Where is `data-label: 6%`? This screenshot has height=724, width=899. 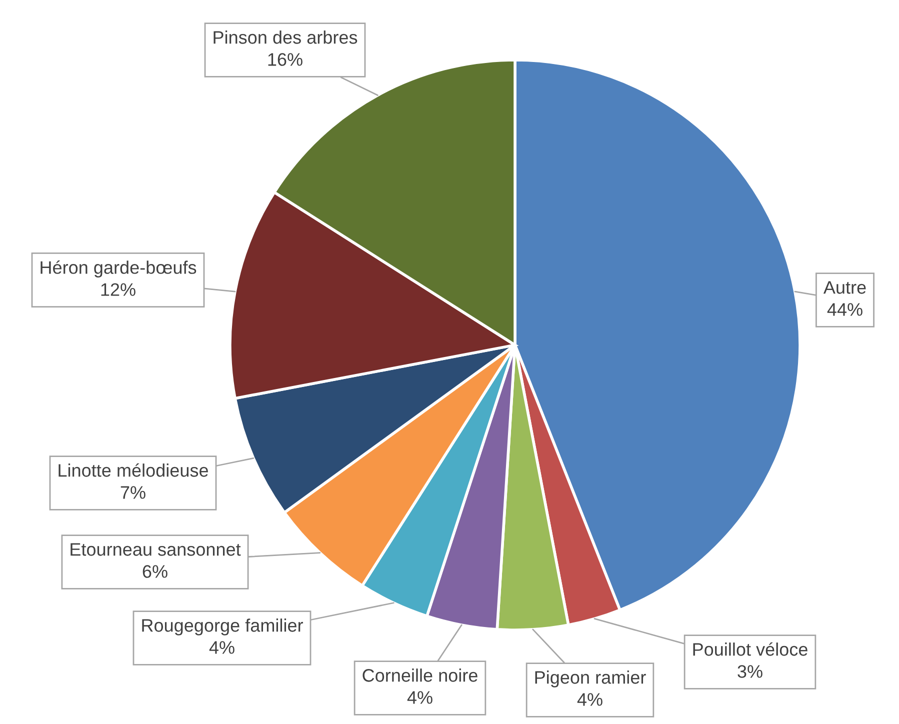 data-label: 6% is located at coordinates (155, 571).